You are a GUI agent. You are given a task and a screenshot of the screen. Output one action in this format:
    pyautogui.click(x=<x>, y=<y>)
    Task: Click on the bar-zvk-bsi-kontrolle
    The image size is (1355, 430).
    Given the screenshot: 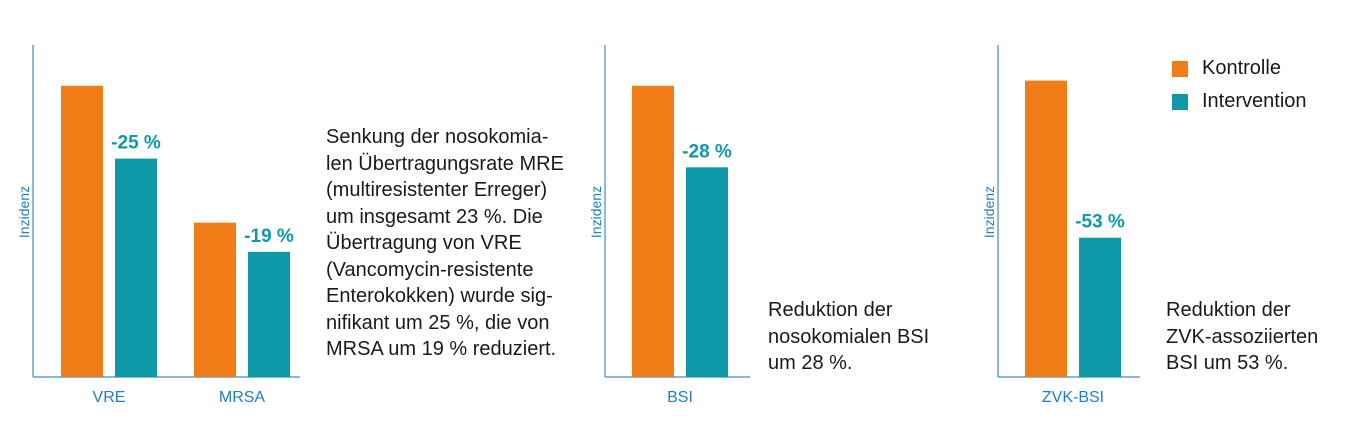 What is the action you would take?
    pyautogui.click(x=1046, y=229)
    